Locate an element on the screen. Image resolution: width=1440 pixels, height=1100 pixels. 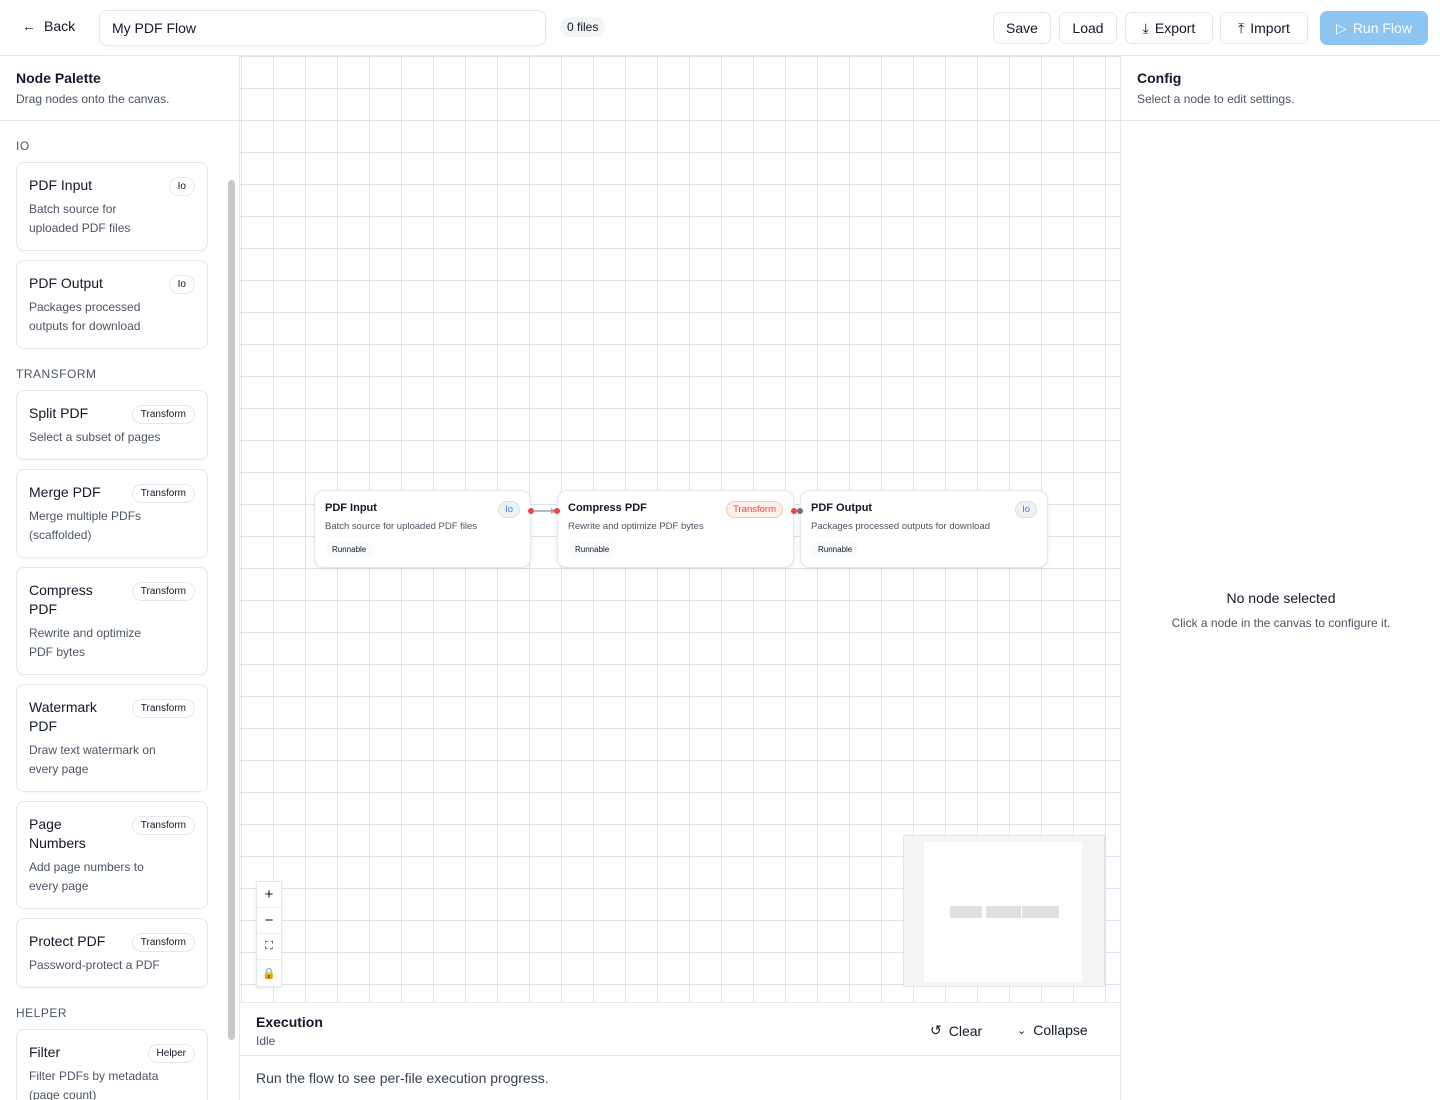
upload-icon: ⤒ is located at coordinates (1241, 27).